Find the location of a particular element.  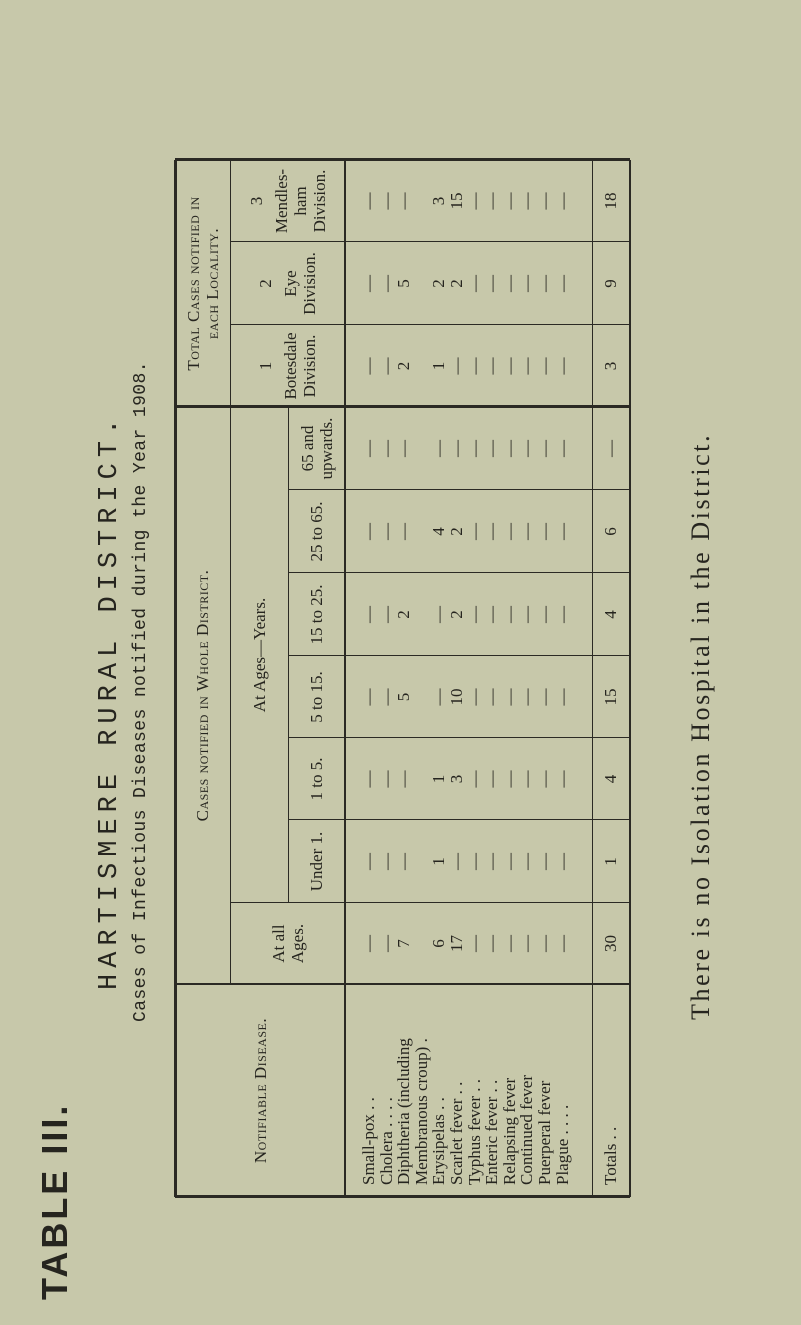

age-group-header: 25 to 65. is located at coordinates (316, 531).